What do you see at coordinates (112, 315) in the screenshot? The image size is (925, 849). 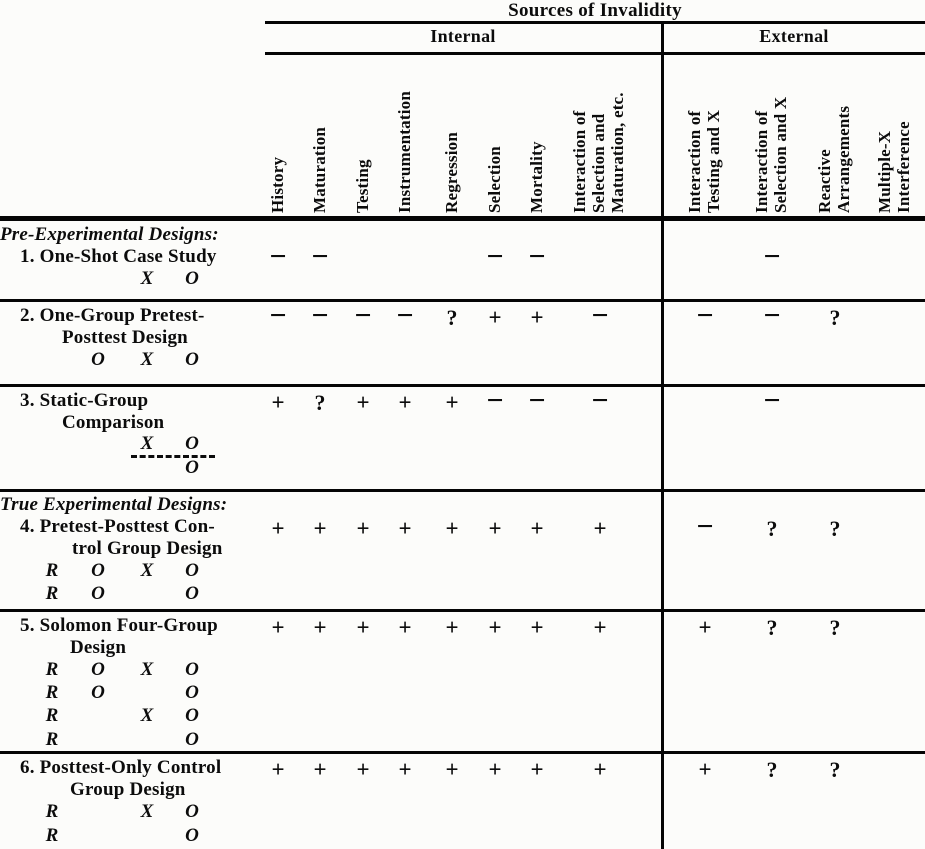 I see `design-label-line: 2. One-Group Pretest-` at bounding box center [112, 315].